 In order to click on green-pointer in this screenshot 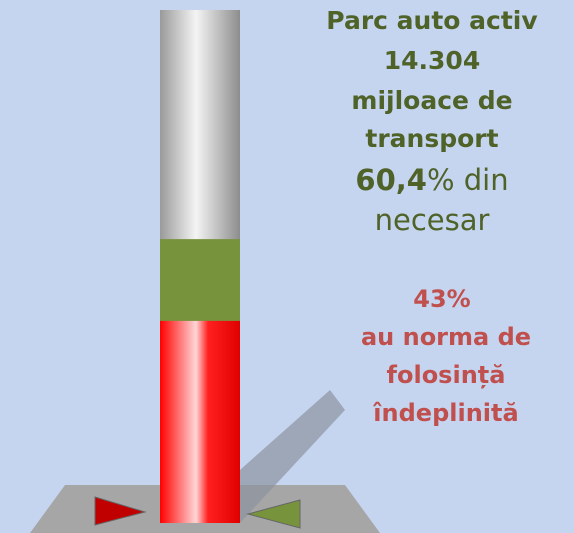, I will do `click(273, 514)`.